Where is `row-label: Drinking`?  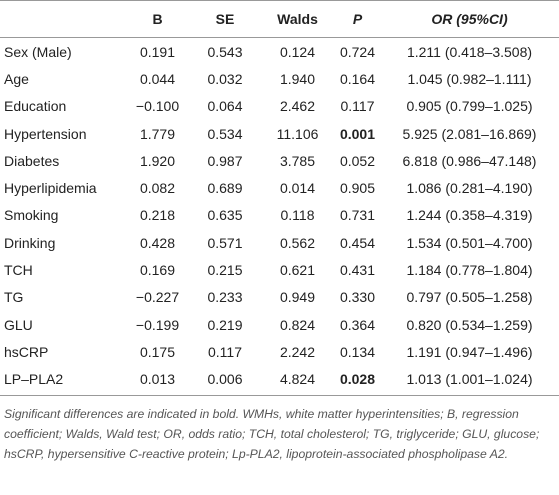 row-label: Drinking is located at coordinates (30, 242).